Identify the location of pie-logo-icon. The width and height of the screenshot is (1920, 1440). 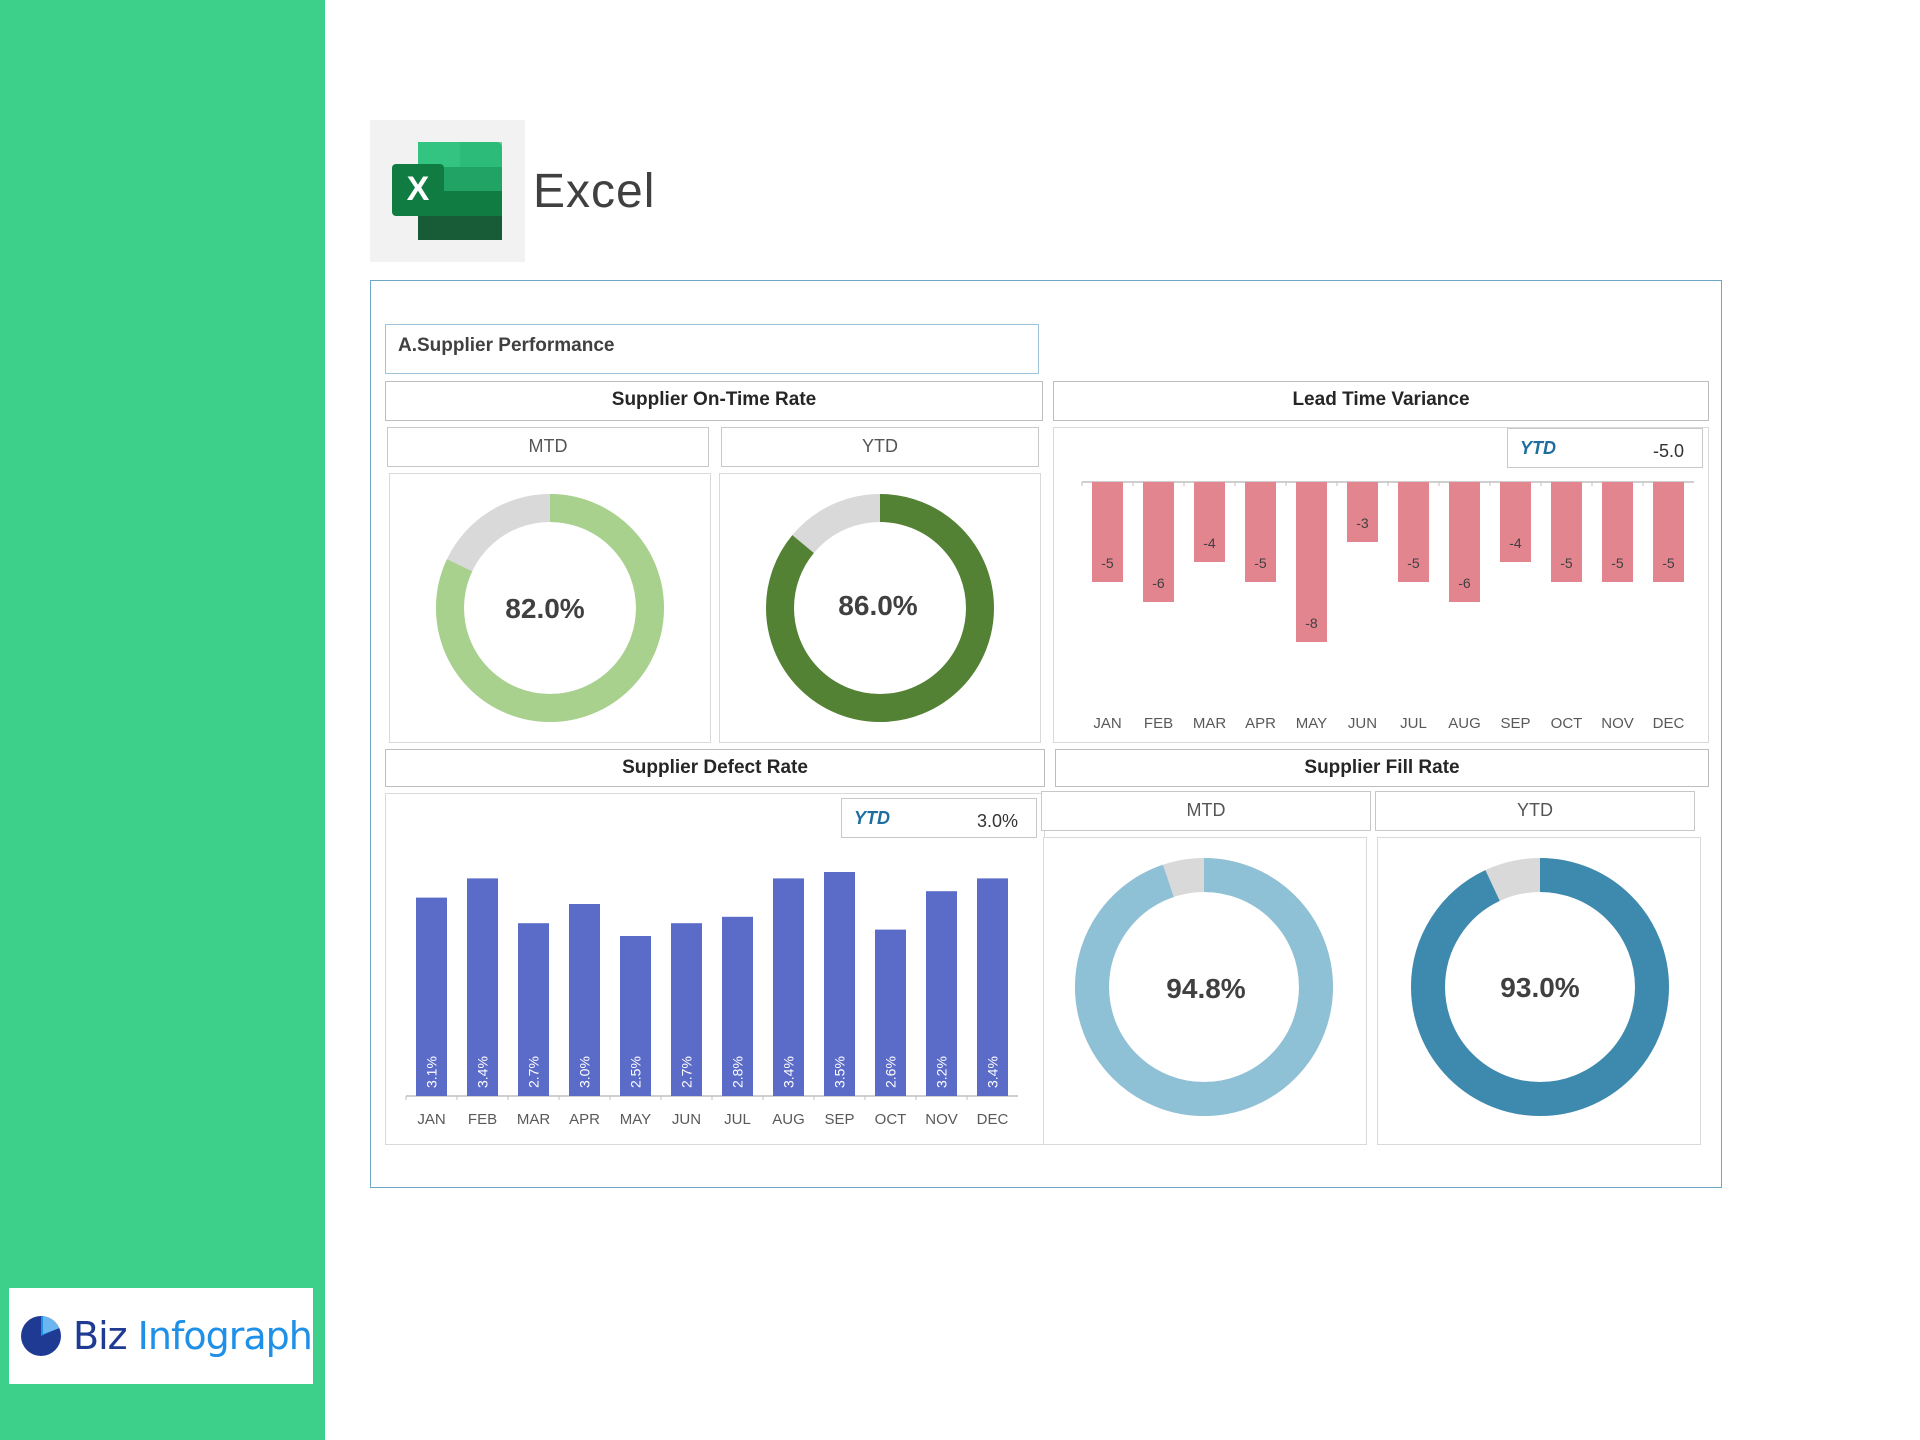
(41, 1336).